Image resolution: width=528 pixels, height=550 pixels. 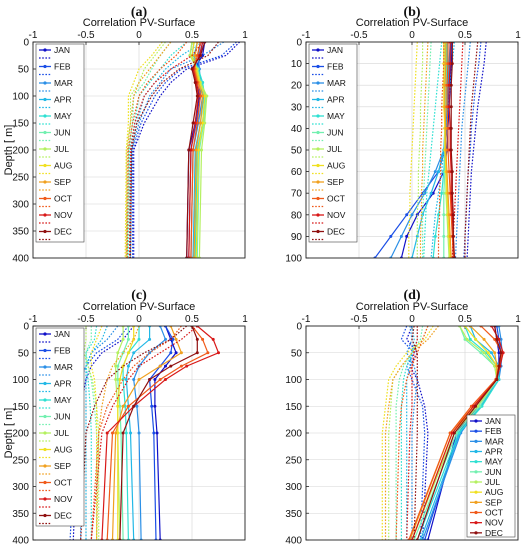 I want to click on legend-marker-apr, so click(x=45, y=383).